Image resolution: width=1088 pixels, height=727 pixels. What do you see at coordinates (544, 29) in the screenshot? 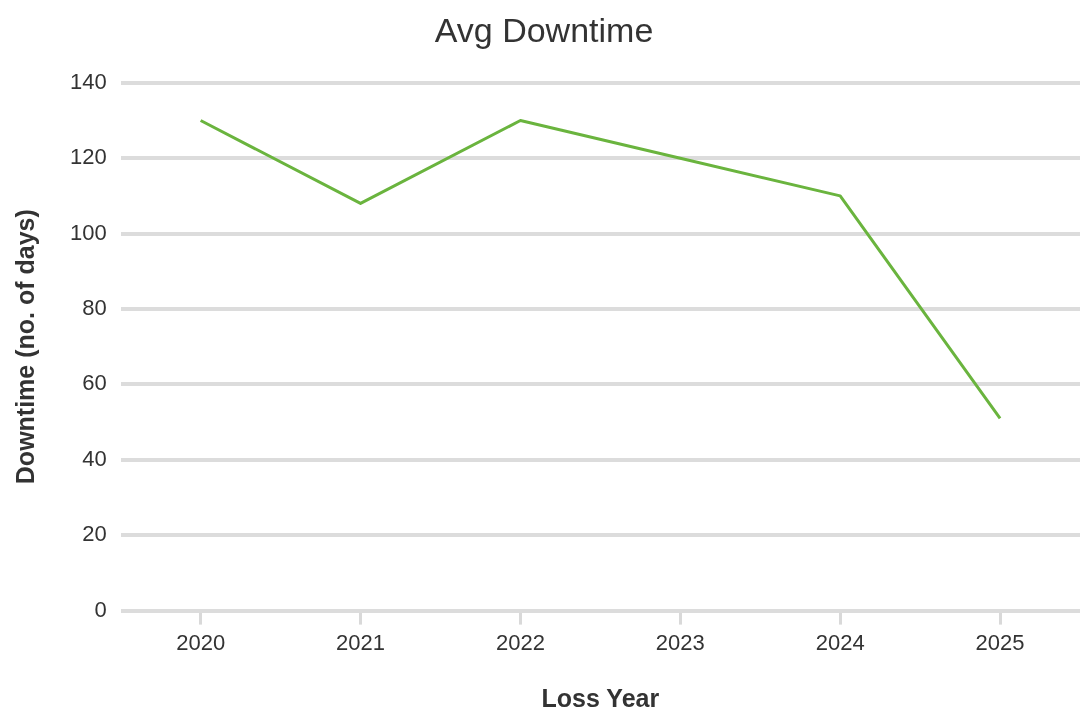
I see `chart-title: Avg Downtime` at bounding box center [544, 29].